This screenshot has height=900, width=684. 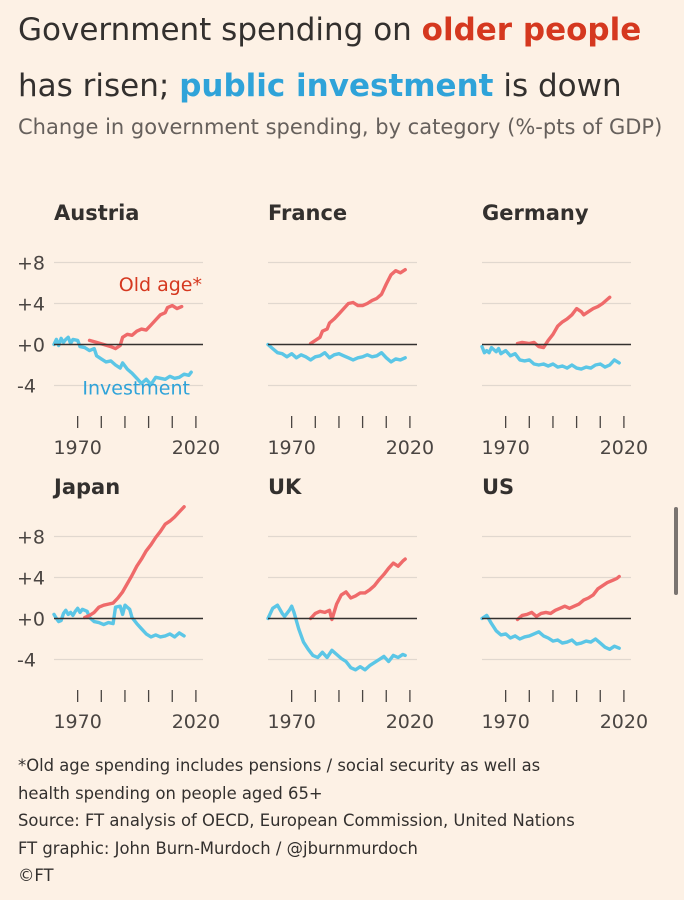 What do you see at coordinates (134, 562) in the screenshot?
I see `old-age-line-japan` at bounding box center [134, 562].